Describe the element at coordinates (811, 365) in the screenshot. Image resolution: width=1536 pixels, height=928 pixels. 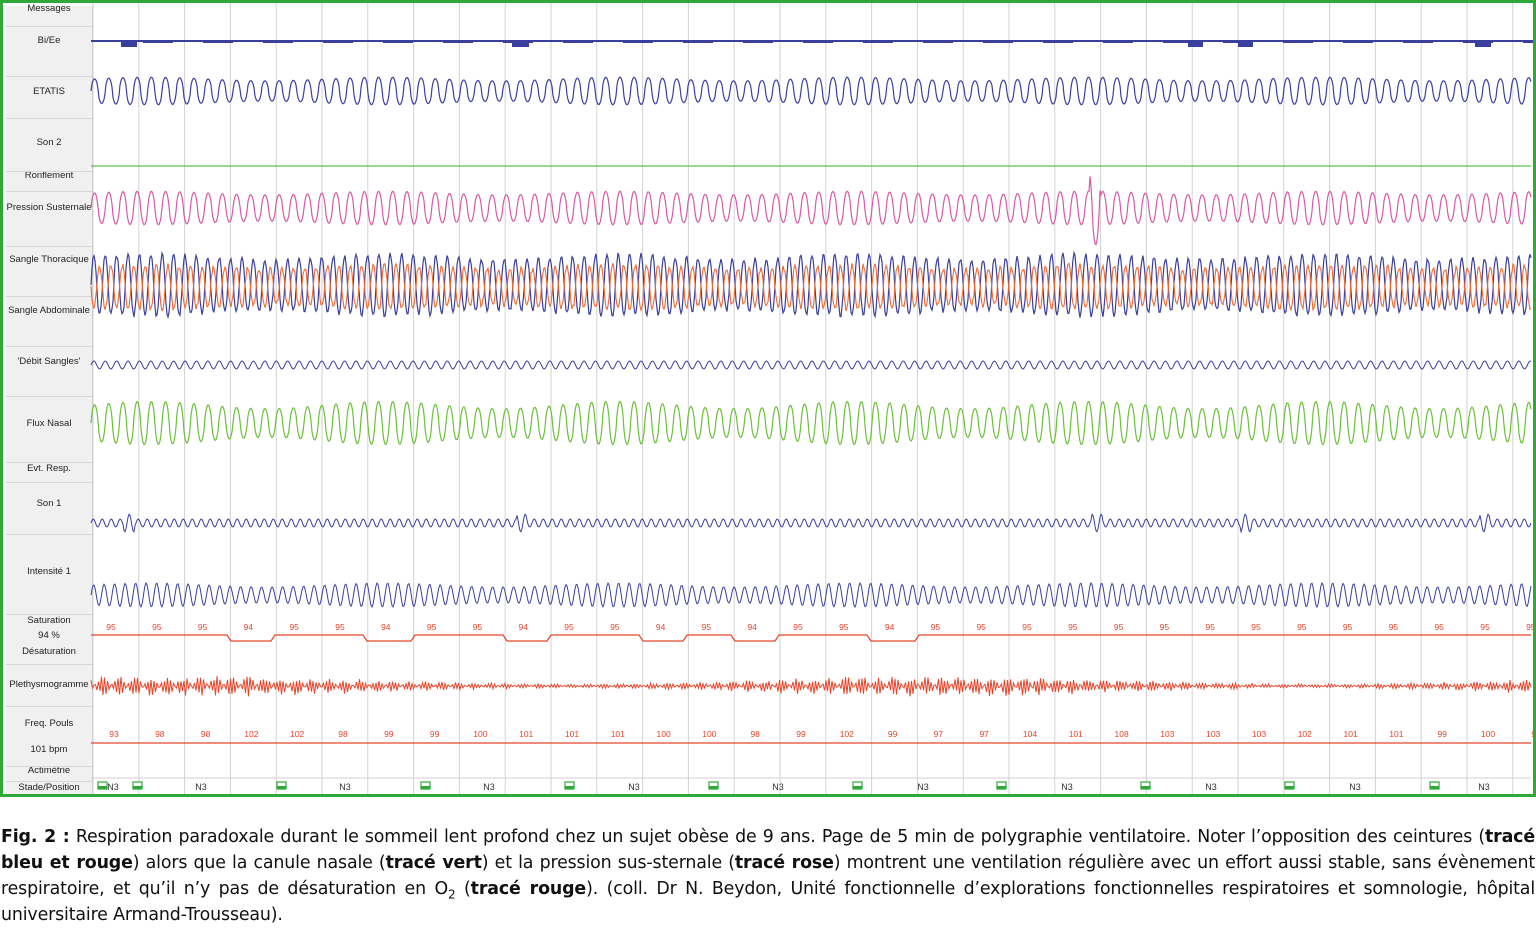
I see `debit-sangles-trace` at that location.